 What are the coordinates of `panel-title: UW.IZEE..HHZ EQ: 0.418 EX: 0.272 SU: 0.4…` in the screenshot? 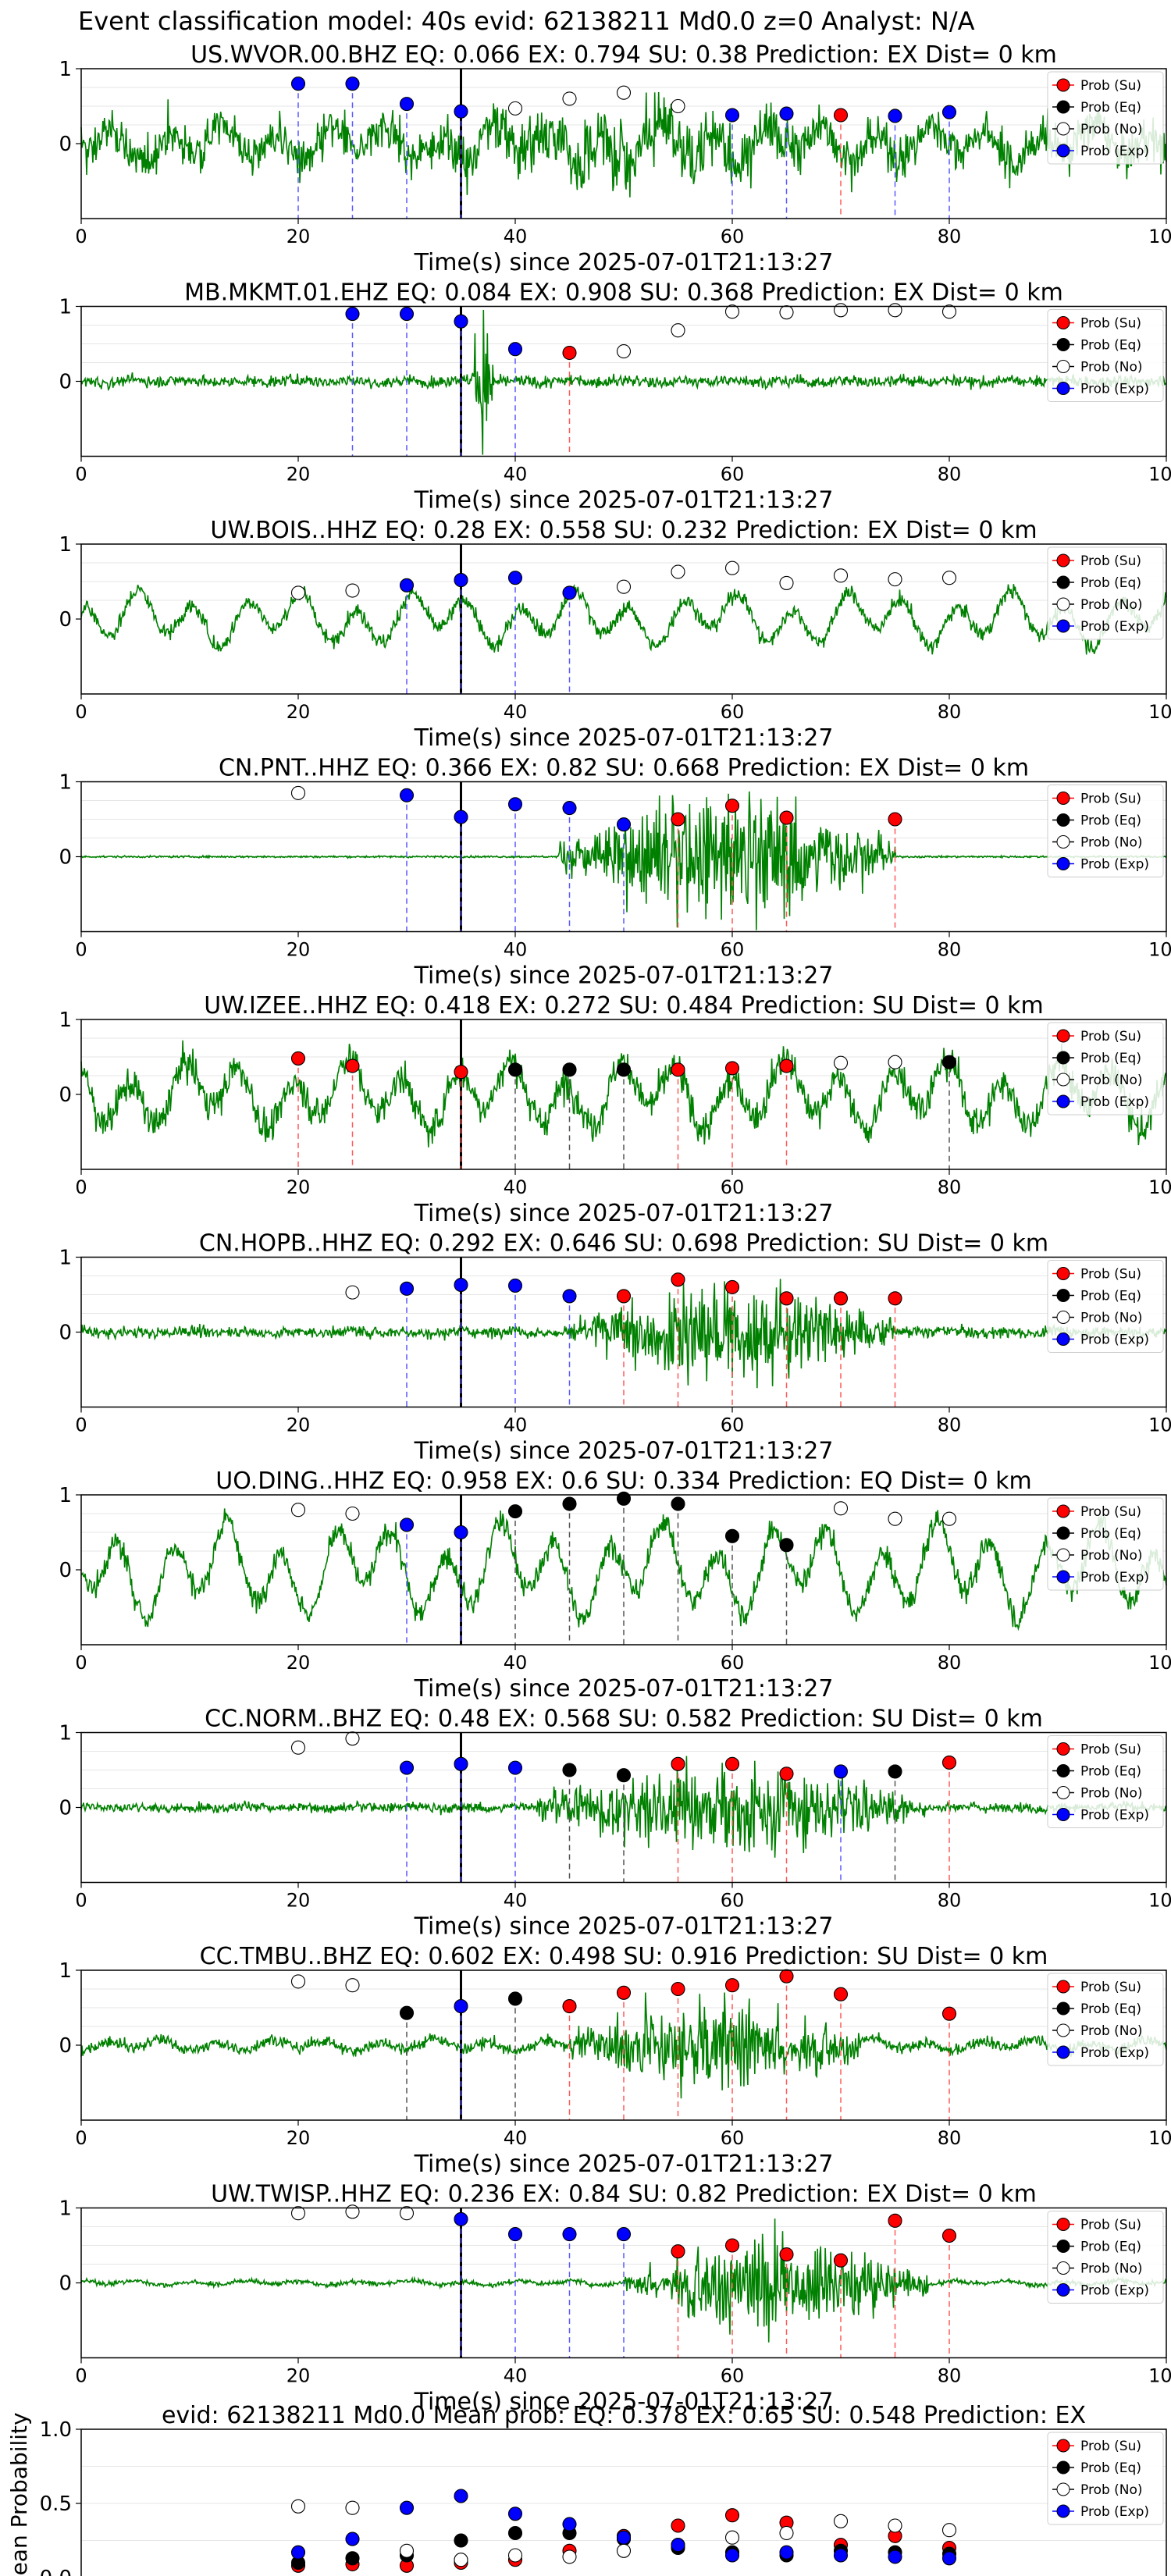 It's located at (624, 1005).